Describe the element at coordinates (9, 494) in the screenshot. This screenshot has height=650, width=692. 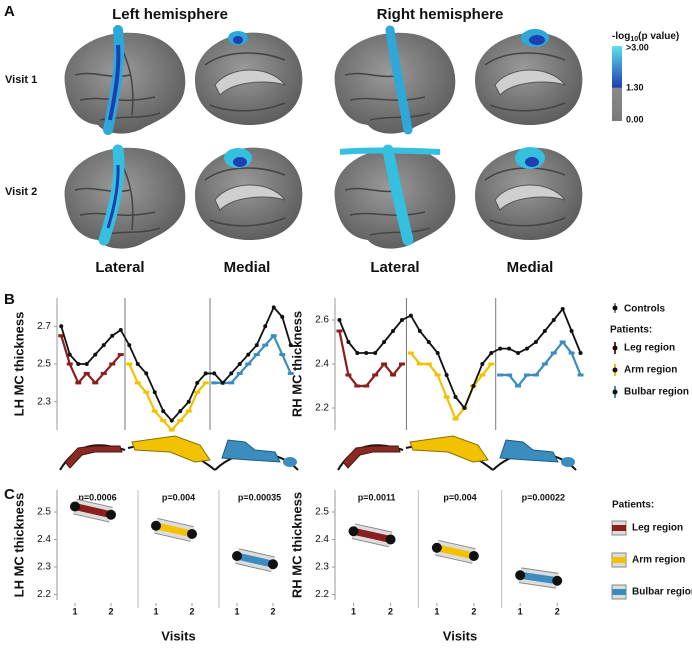
I see `panel-label: C` at that location.